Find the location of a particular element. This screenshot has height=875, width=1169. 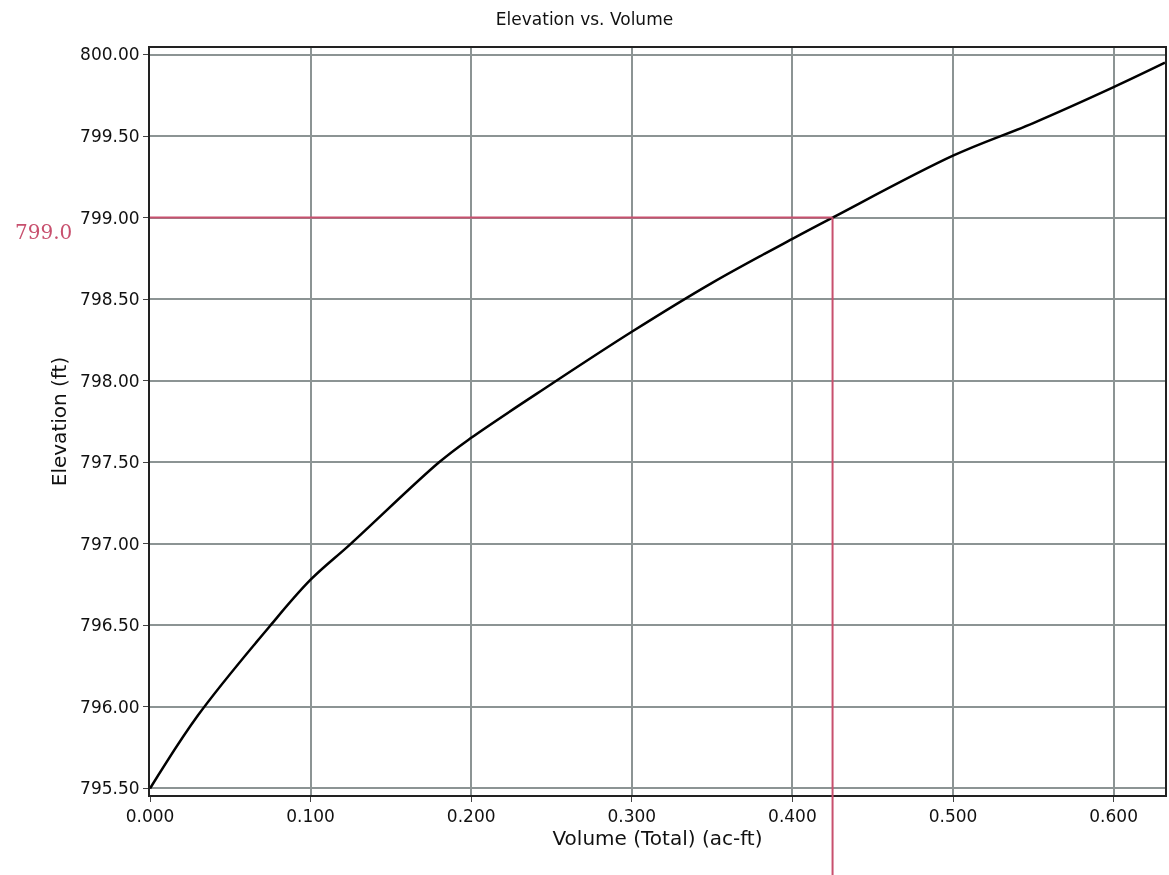

y-tick-label: 798.00 is located at coordinates (110, 380).